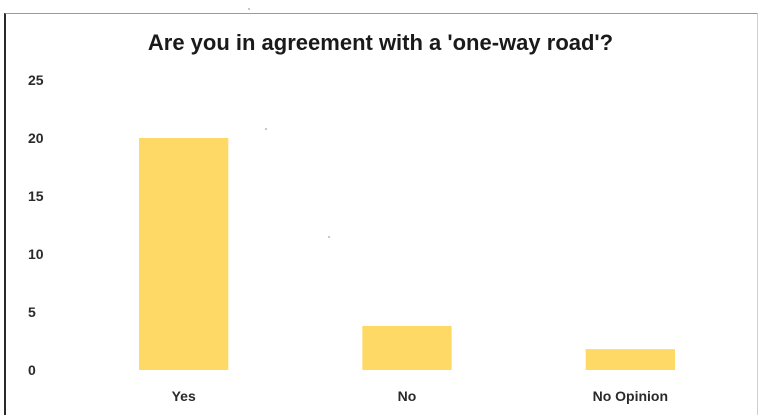  I want to click on y-tick-label: 10, so click(36, 254).